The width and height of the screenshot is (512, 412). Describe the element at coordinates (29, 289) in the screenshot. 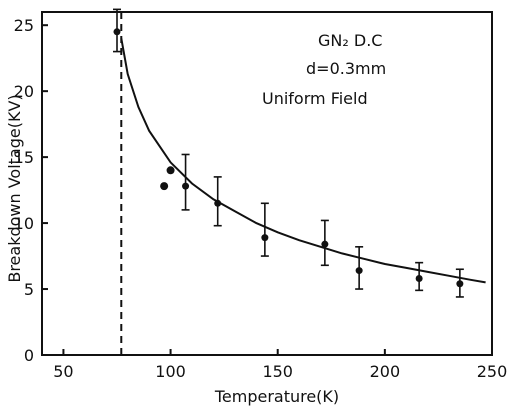

I see `y-tick-label-5: 5` at that location.